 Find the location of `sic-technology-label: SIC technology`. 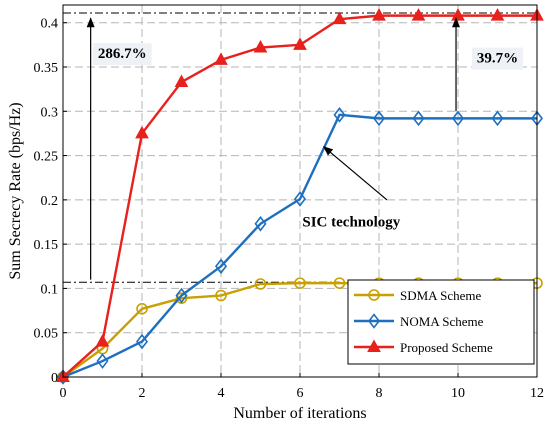

sic-technology-label: SIC technology is located at coordinates (351, 222).